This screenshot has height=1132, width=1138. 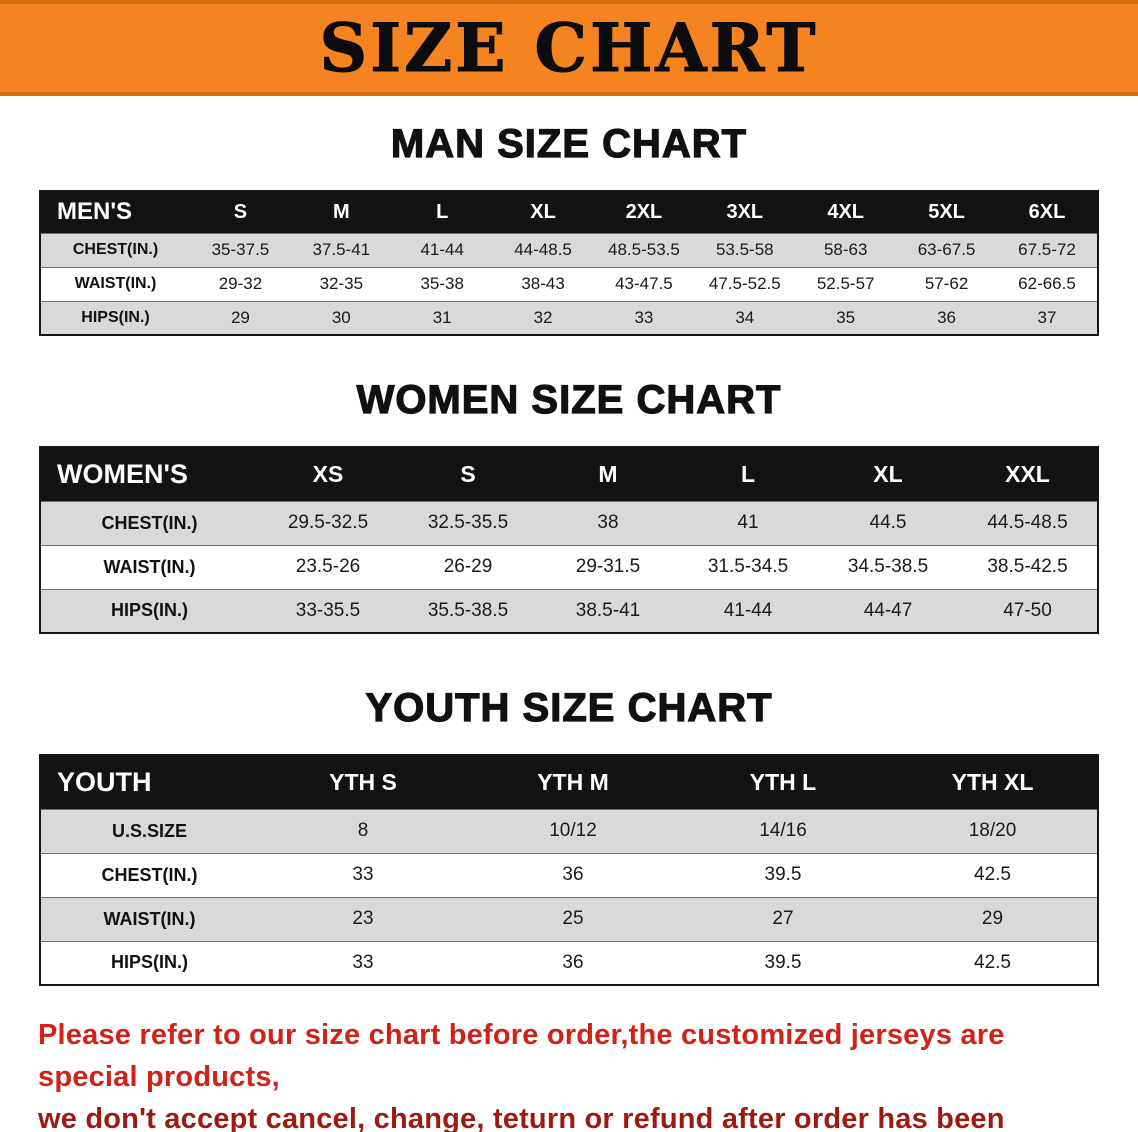 What do you see at coordinates (573, 918) in the screenshot?
I see `value-cell: 25` at bounding box center [573, 918].